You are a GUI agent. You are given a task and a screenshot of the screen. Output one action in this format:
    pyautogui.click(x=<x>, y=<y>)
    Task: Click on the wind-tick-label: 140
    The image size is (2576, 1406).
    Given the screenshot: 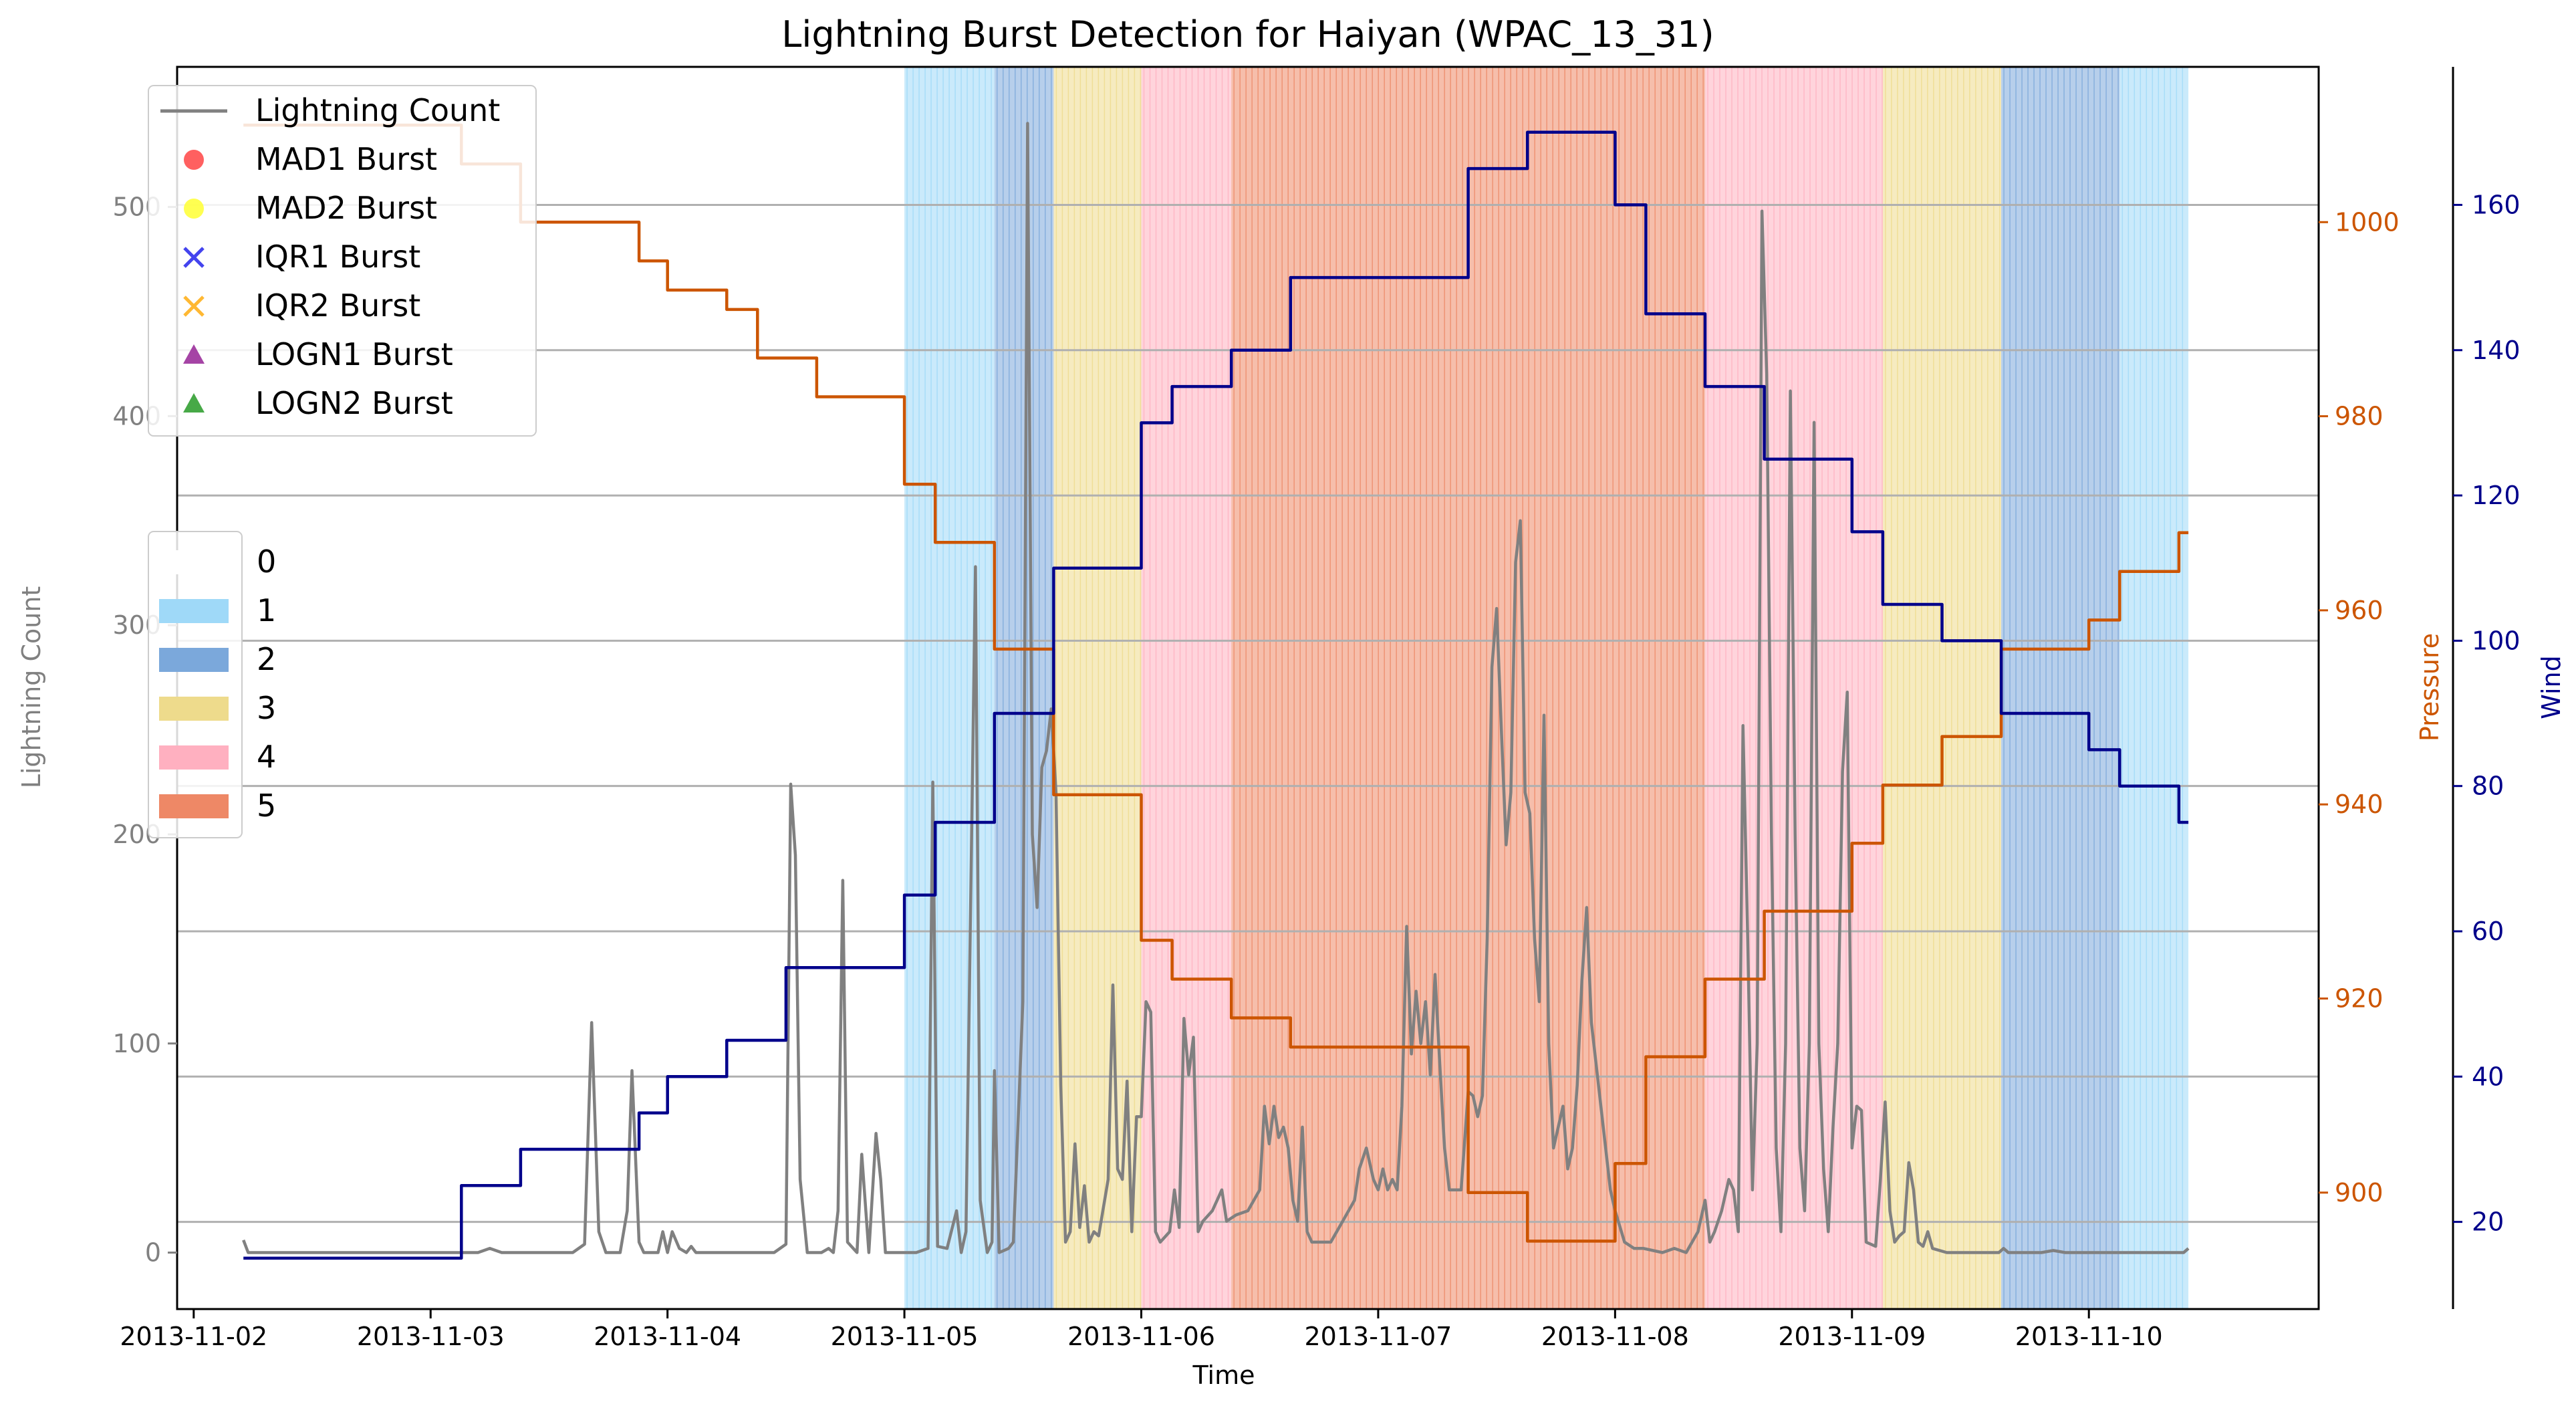 What is the action you would take?
    pyautogui.click(x=2496, y=350)
    